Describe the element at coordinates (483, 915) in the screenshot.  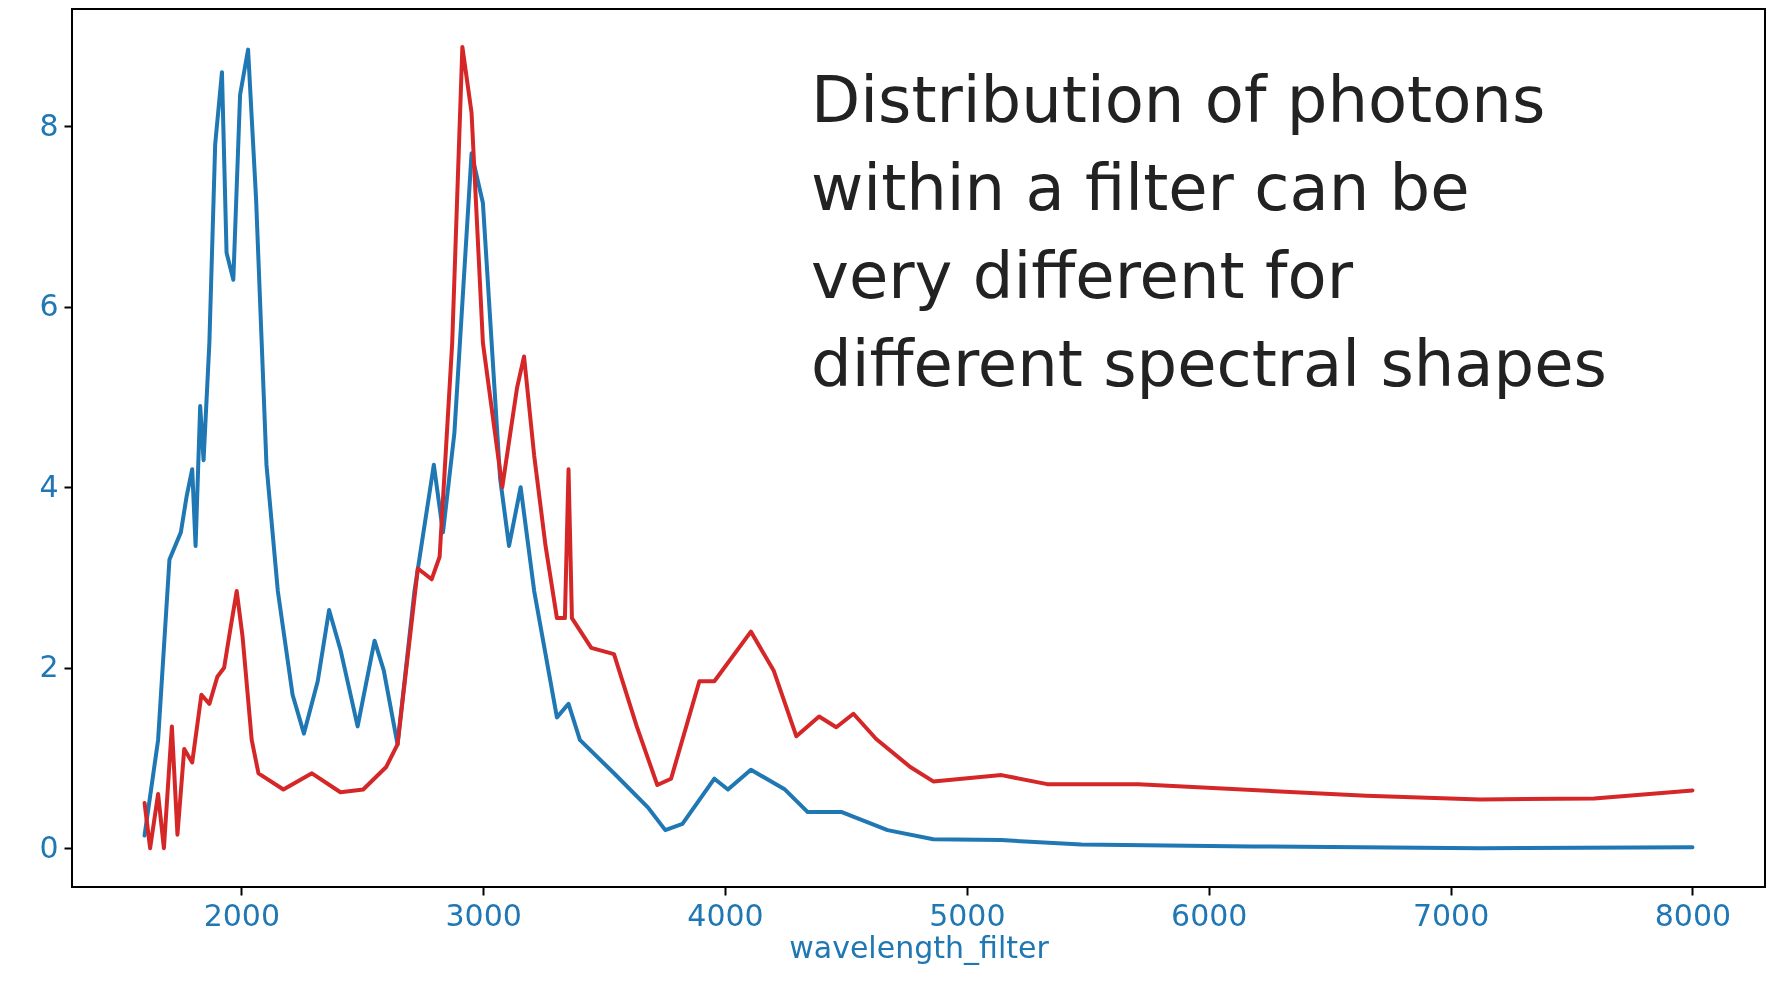
I see `x-tick-label: 3000` at that location.